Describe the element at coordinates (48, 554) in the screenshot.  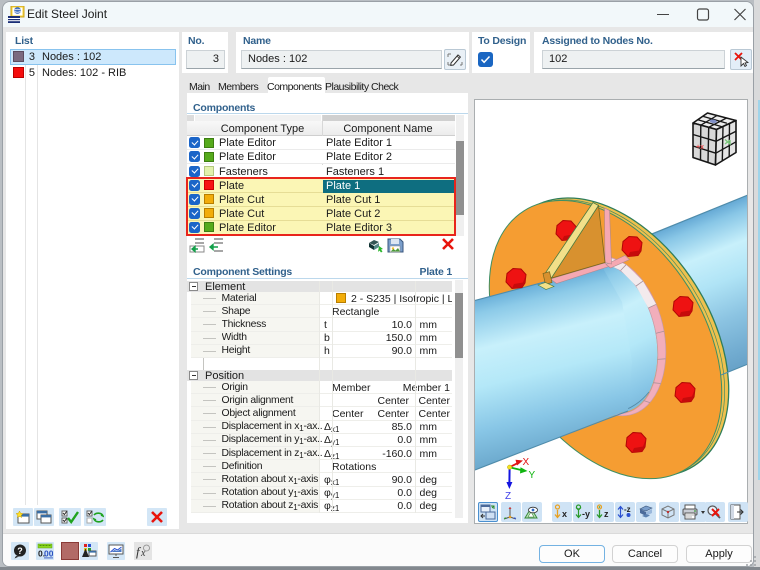
I see `svg-text: 00` at that location.